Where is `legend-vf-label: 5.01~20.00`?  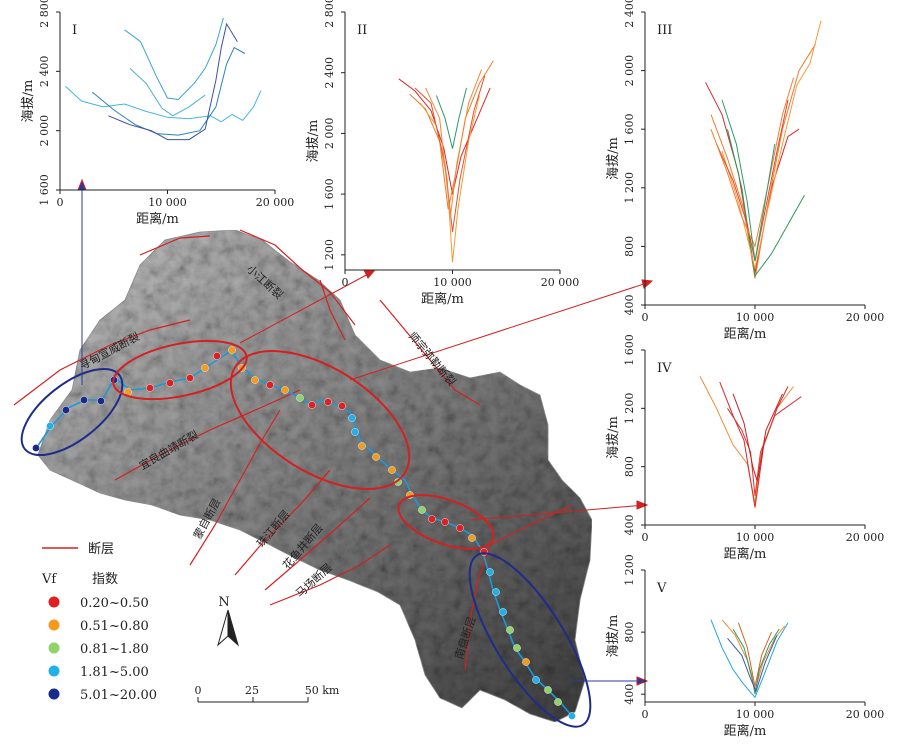 legend-vf-label: 5.01~20.00 is located at coordinates (118, 695).